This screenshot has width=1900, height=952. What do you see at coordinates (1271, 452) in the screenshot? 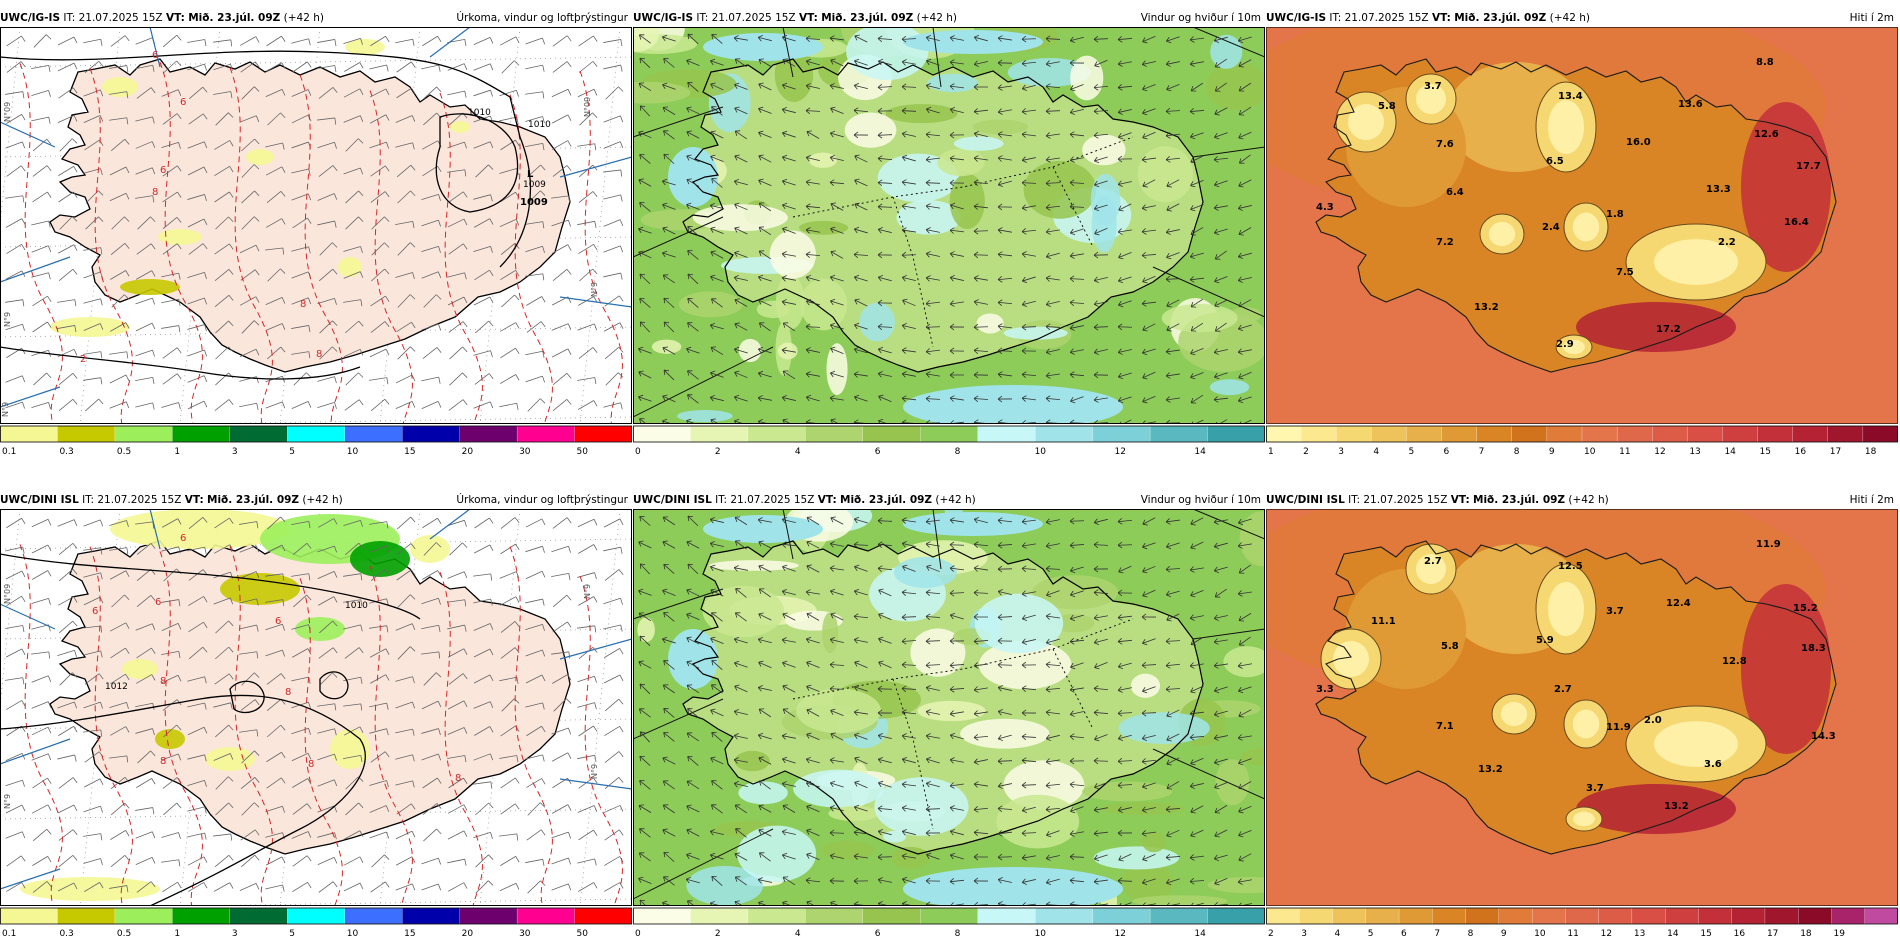
I see `colorbar-label: 1` at bounding box center [1271, 452].